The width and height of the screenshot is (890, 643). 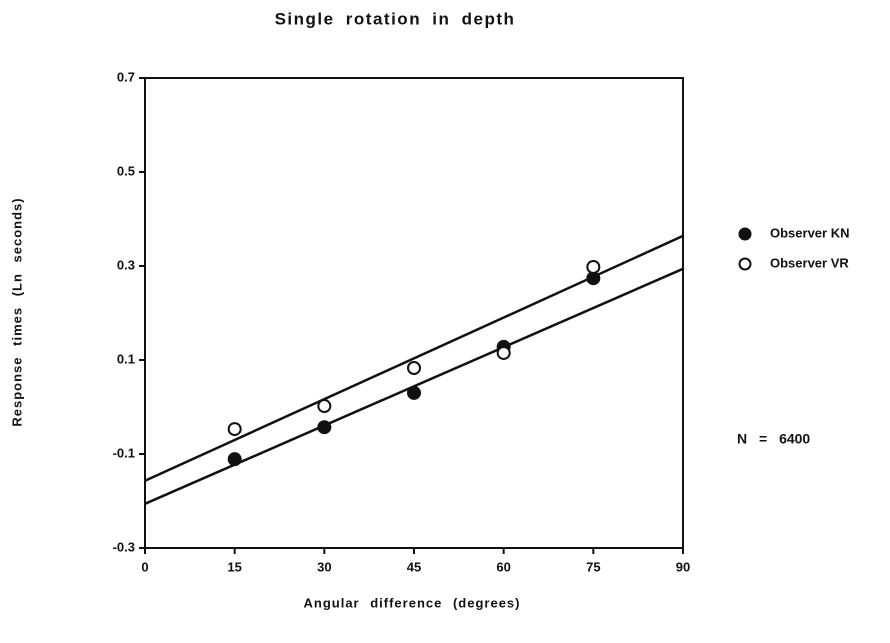 I want to click on y-tick-label: 0.7, so click(x=126, y=76).